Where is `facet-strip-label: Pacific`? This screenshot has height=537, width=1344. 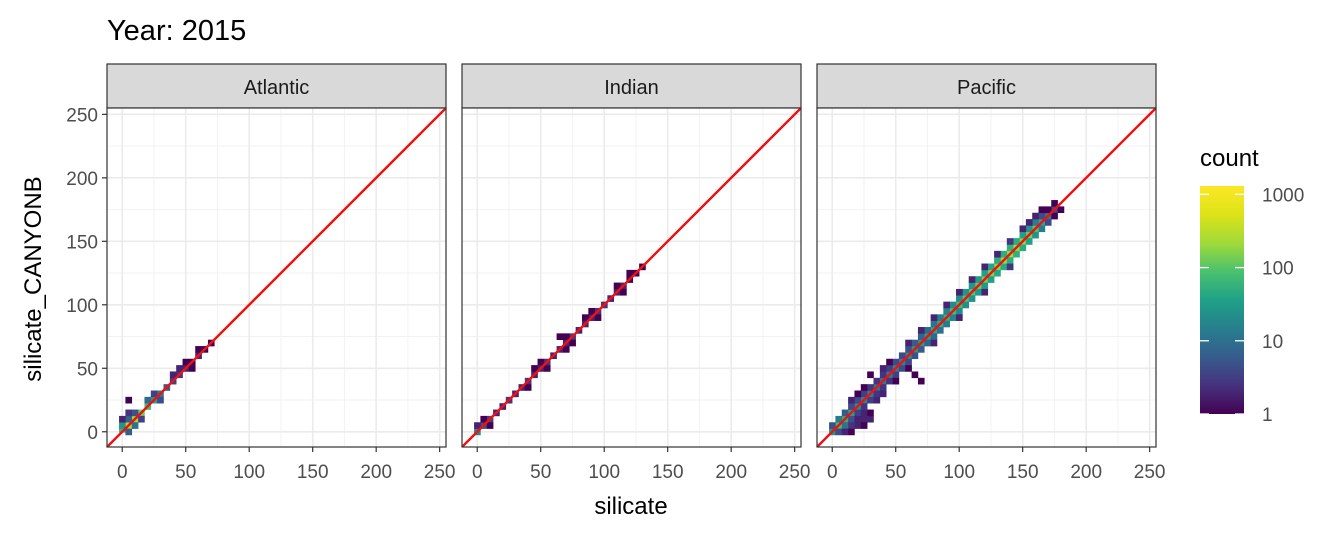
facet-strip-label: Pacific is located at coordinates (986, 88).